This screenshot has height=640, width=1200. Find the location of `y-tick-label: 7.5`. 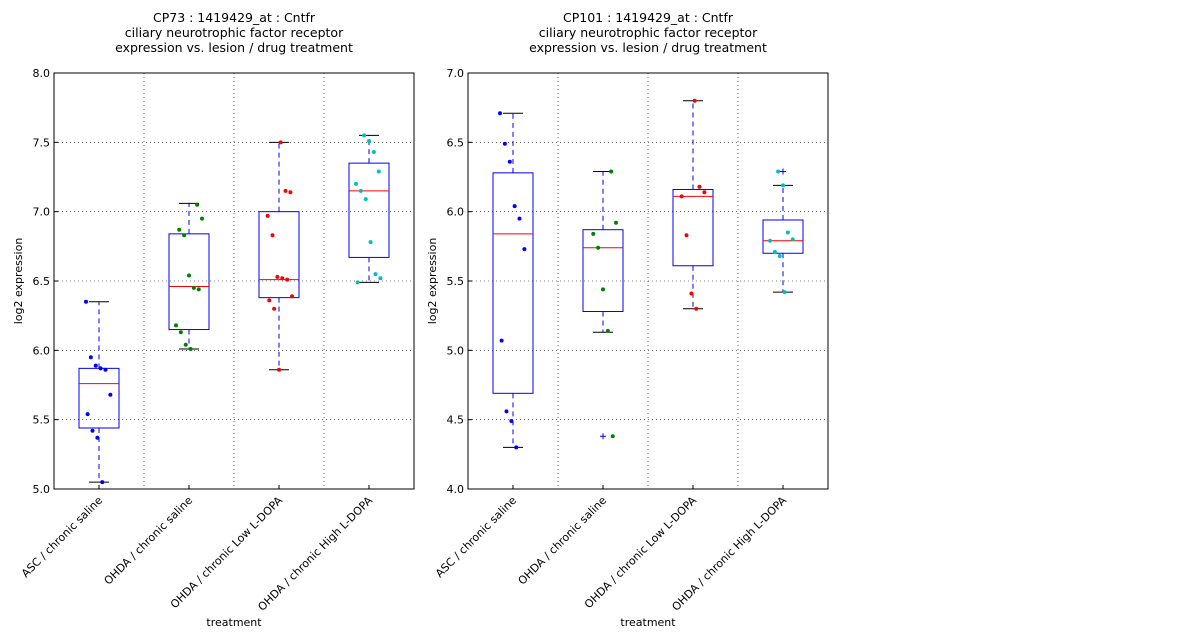

y-tick-label: 7.5 is located at coordinates (42, 142).